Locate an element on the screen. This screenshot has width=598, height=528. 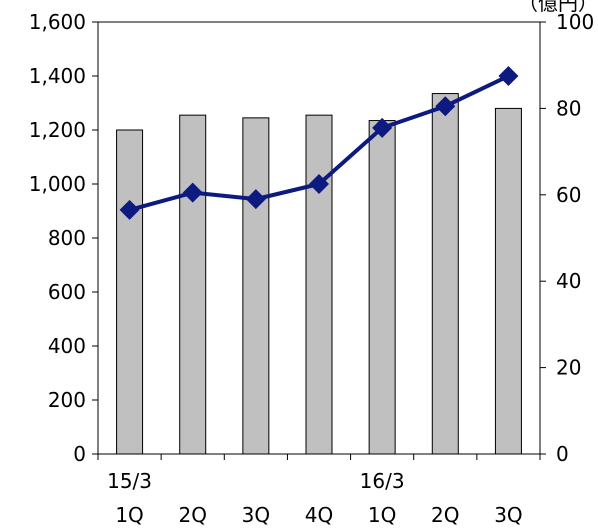
unit-label: （億円） is located at coordinates (558, 7).